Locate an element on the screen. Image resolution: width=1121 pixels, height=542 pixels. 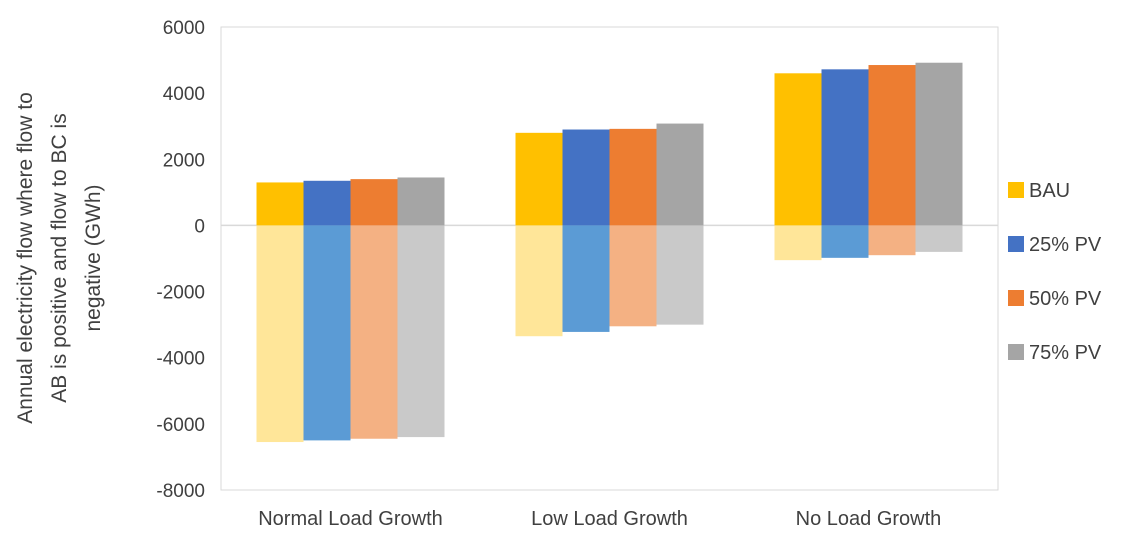
y-tick-label: -8000 is located at coordinates (180, 491).